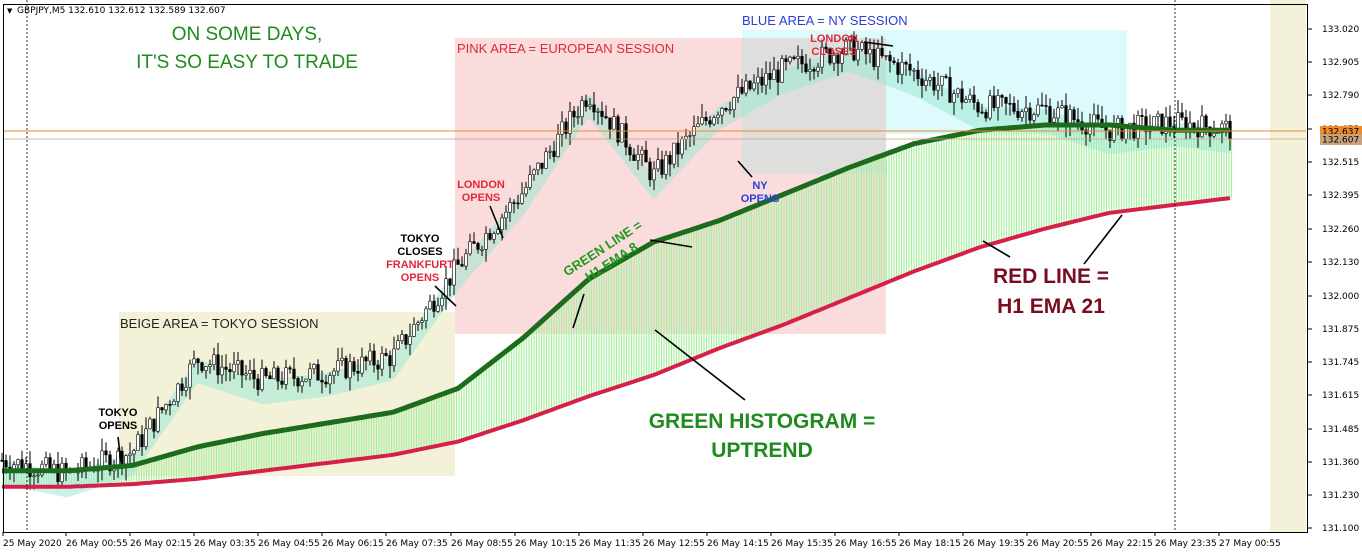 Image resolution: width=1362 pixels, height=552 pixels. What do you see at coordinates (1051, 306) in the screenshot?
I see `red-line-label-2: H1 EMA 21` at bounding box center [1051, 306].